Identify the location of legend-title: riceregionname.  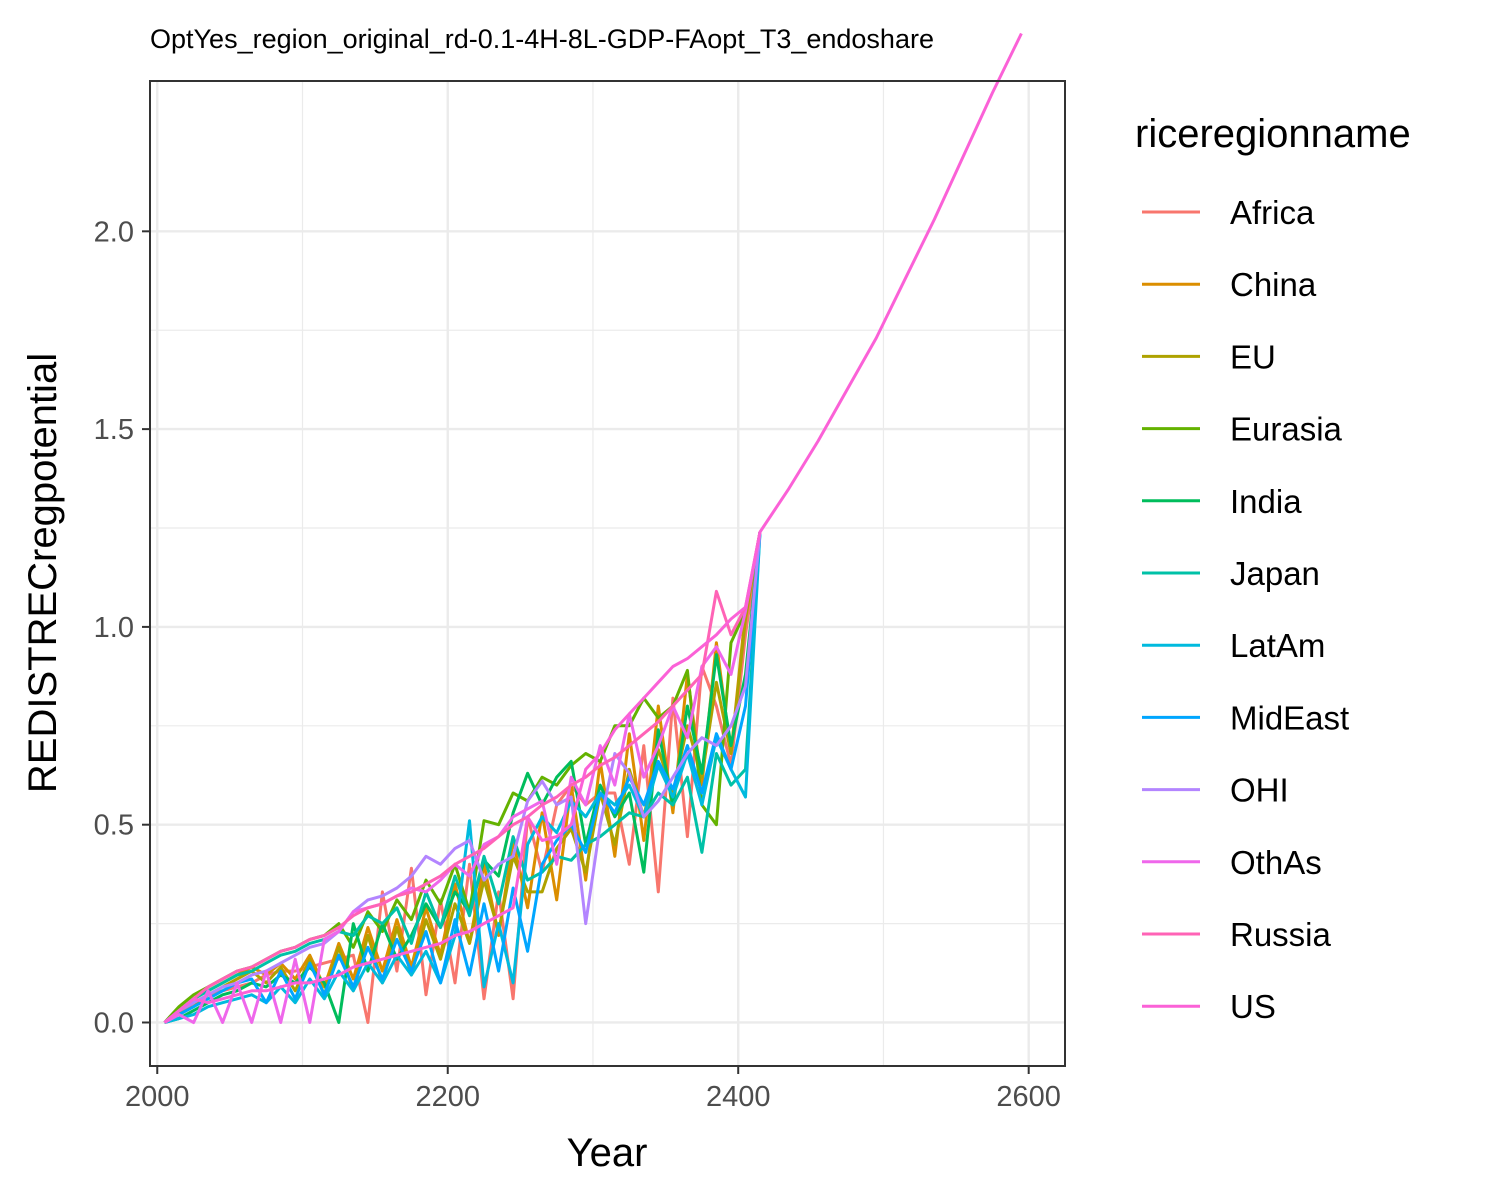
(1273, 134).